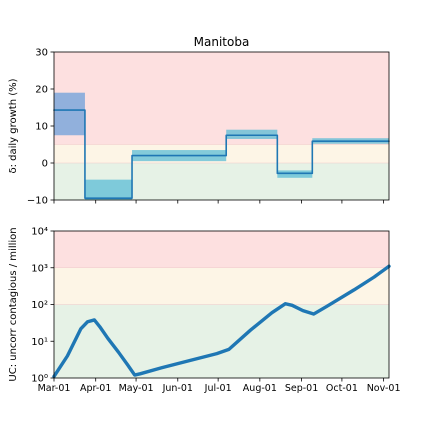 The image size is (432, 432). I want to click on y-tick-label: 20, so click(41, 90).